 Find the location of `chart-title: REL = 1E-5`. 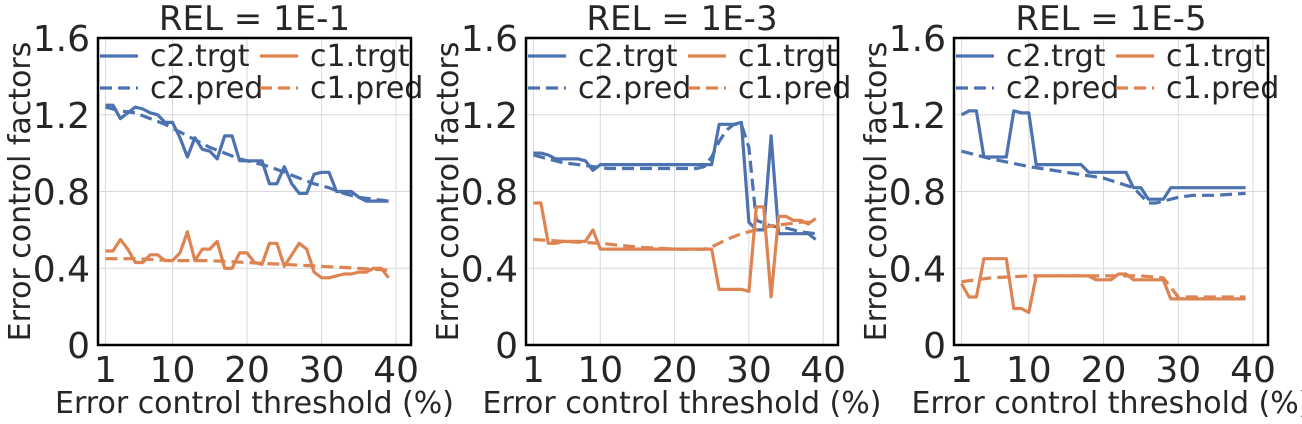

chart-title: REL = 1E-5 is located at coordinates (1110, 19).